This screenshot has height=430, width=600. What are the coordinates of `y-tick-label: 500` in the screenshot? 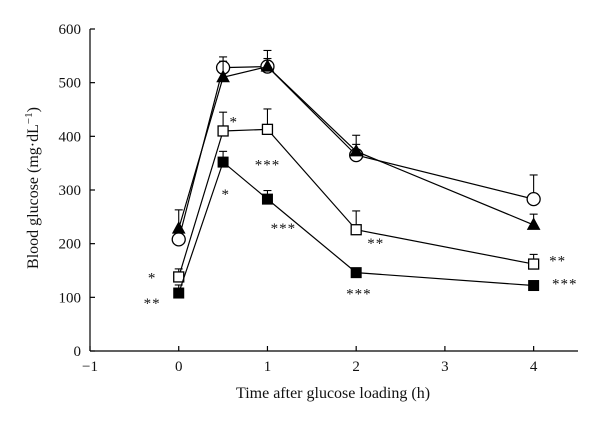 It's located at (70, 84).